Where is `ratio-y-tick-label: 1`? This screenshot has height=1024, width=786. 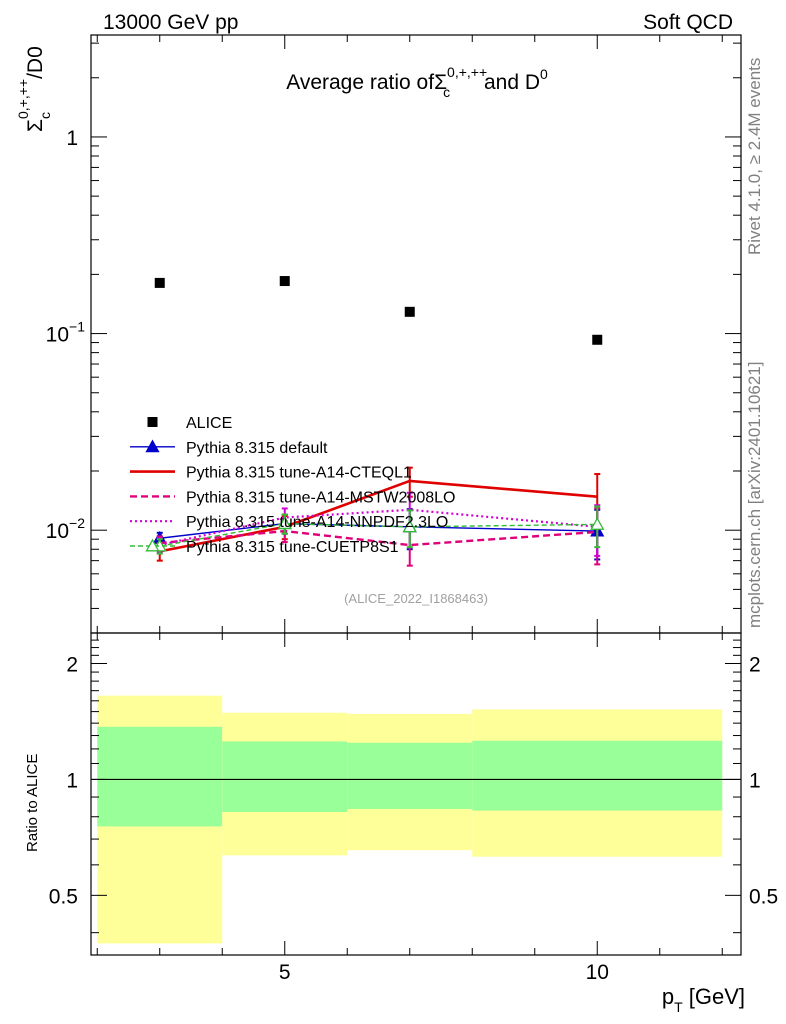 ratio-y-tick-label: 1 is located at coordinates (72, 780).